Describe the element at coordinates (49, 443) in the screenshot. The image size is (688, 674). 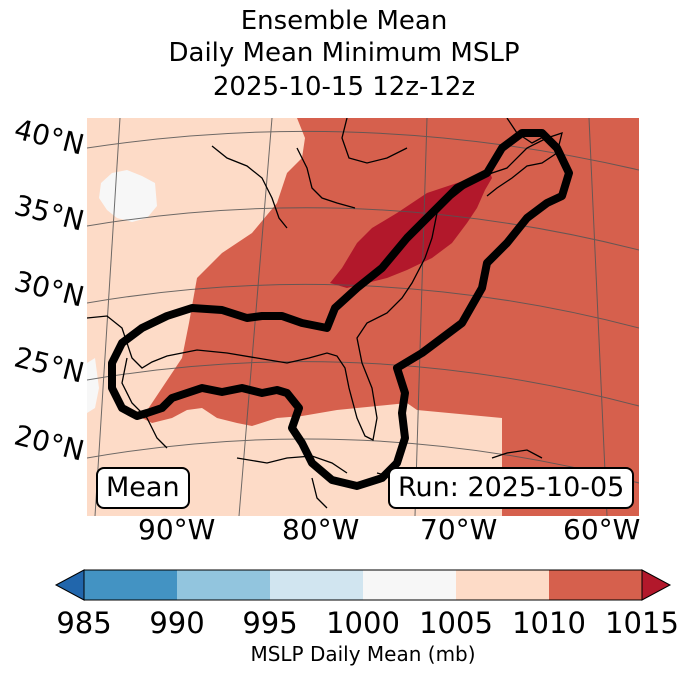
I see `lat-label-20: 20°N` at that location.